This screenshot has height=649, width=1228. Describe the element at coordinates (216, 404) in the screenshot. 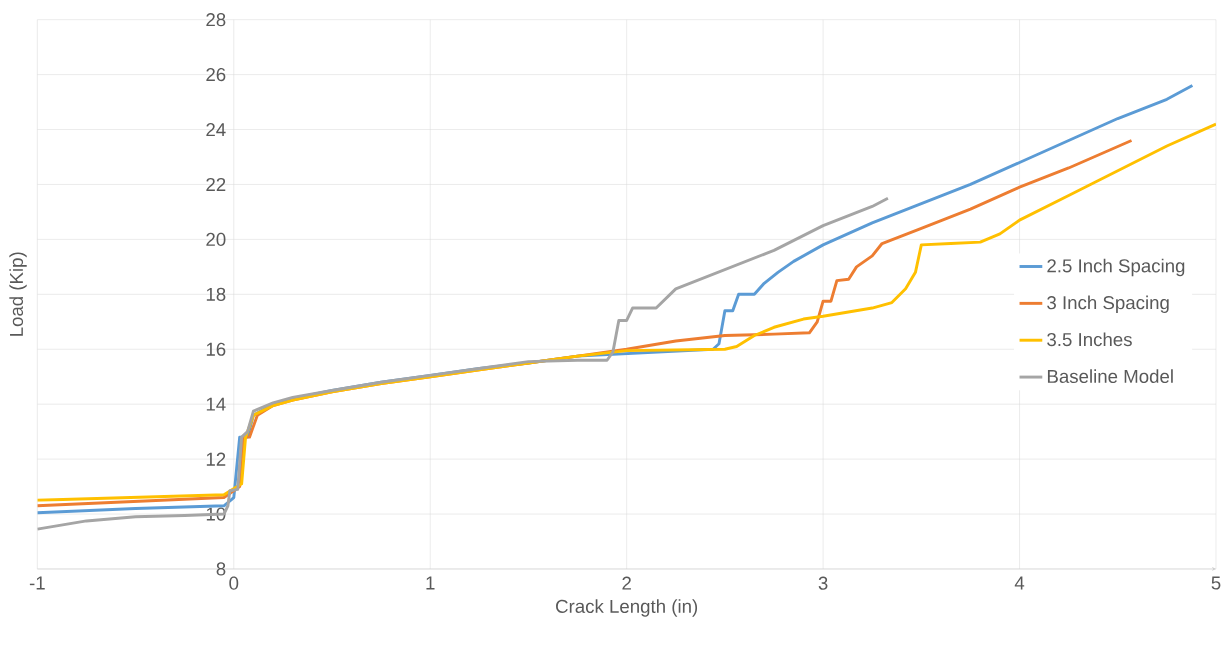

I see `y-tick-label: 14` at that location.